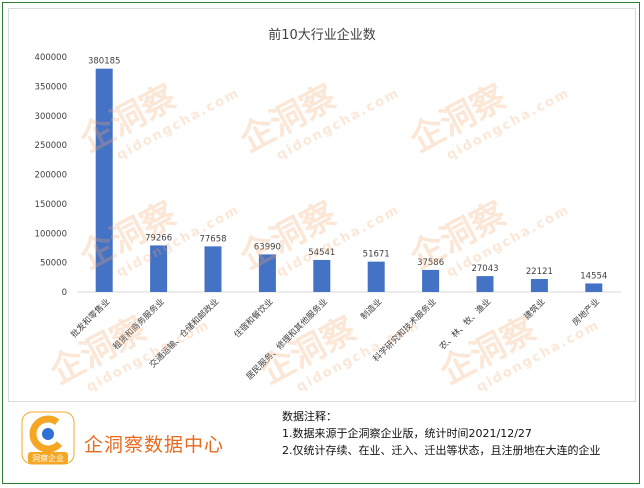 Image resolution: width=644 pixels, height=488 pixels. Describe the element at coordinates (407, 433) in the screenshot. I see `note-line-1: 1.数据来源于企洞察企业版，统计时间2021/12/27` at that location.